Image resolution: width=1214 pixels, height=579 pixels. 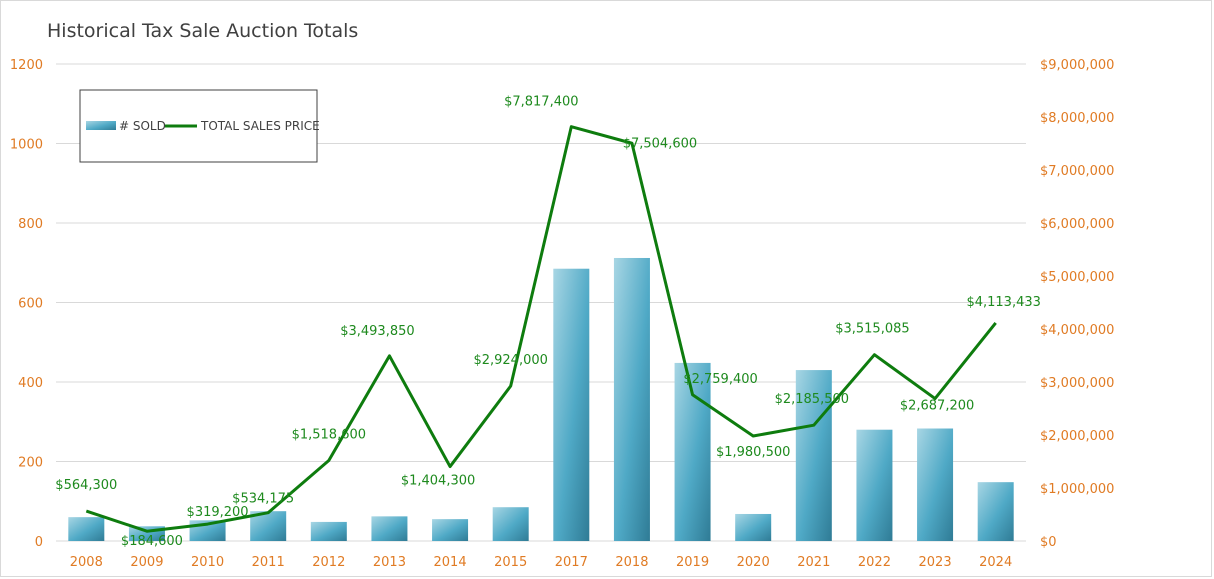 What do you see at coordinates (571, 562) in the screenshot?
I see `x-tick-label: 2017` at bounding box center [571, 562].